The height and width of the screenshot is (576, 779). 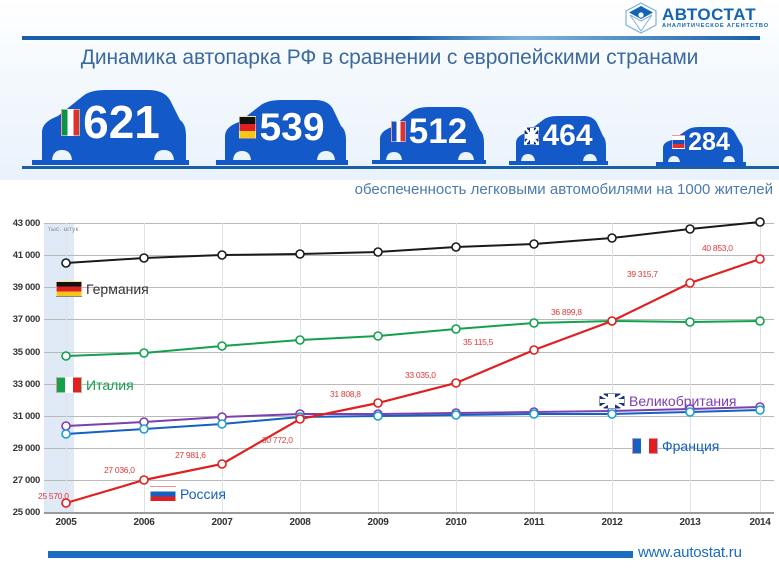 What do you see at coordinates (641, 18) in the screenshot?
I see `autostat-hexagon-icon` at bounding box center [641, 18].